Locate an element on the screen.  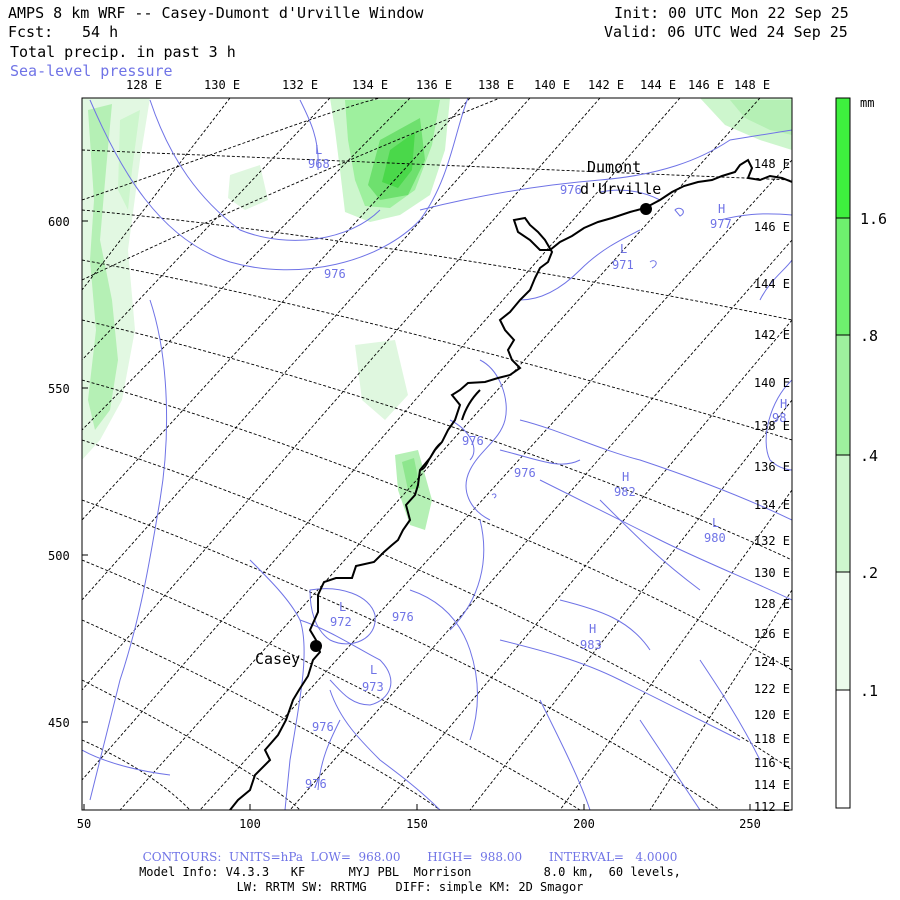
y-tick-label: 600 is located at coordinates (59, 222).